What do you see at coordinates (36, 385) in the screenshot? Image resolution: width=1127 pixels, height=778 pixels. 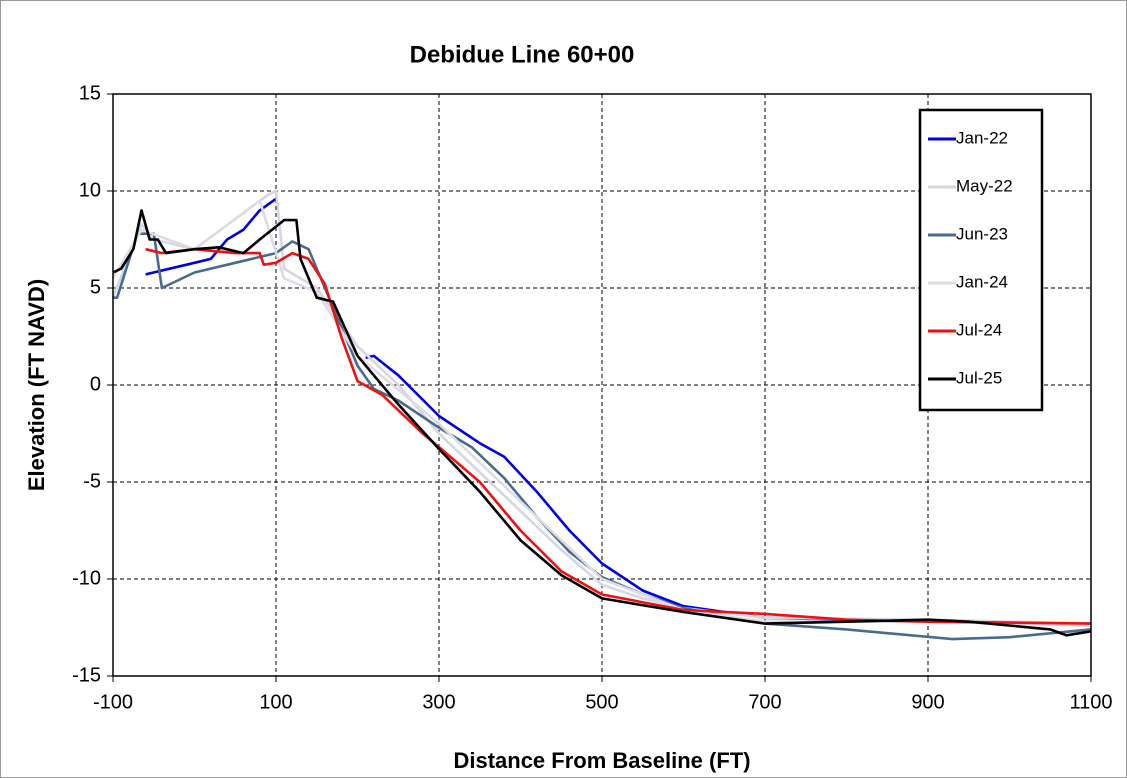 I see `y-axis-label: Elevation (FT NAVD)` at bounding box center [36, 385].